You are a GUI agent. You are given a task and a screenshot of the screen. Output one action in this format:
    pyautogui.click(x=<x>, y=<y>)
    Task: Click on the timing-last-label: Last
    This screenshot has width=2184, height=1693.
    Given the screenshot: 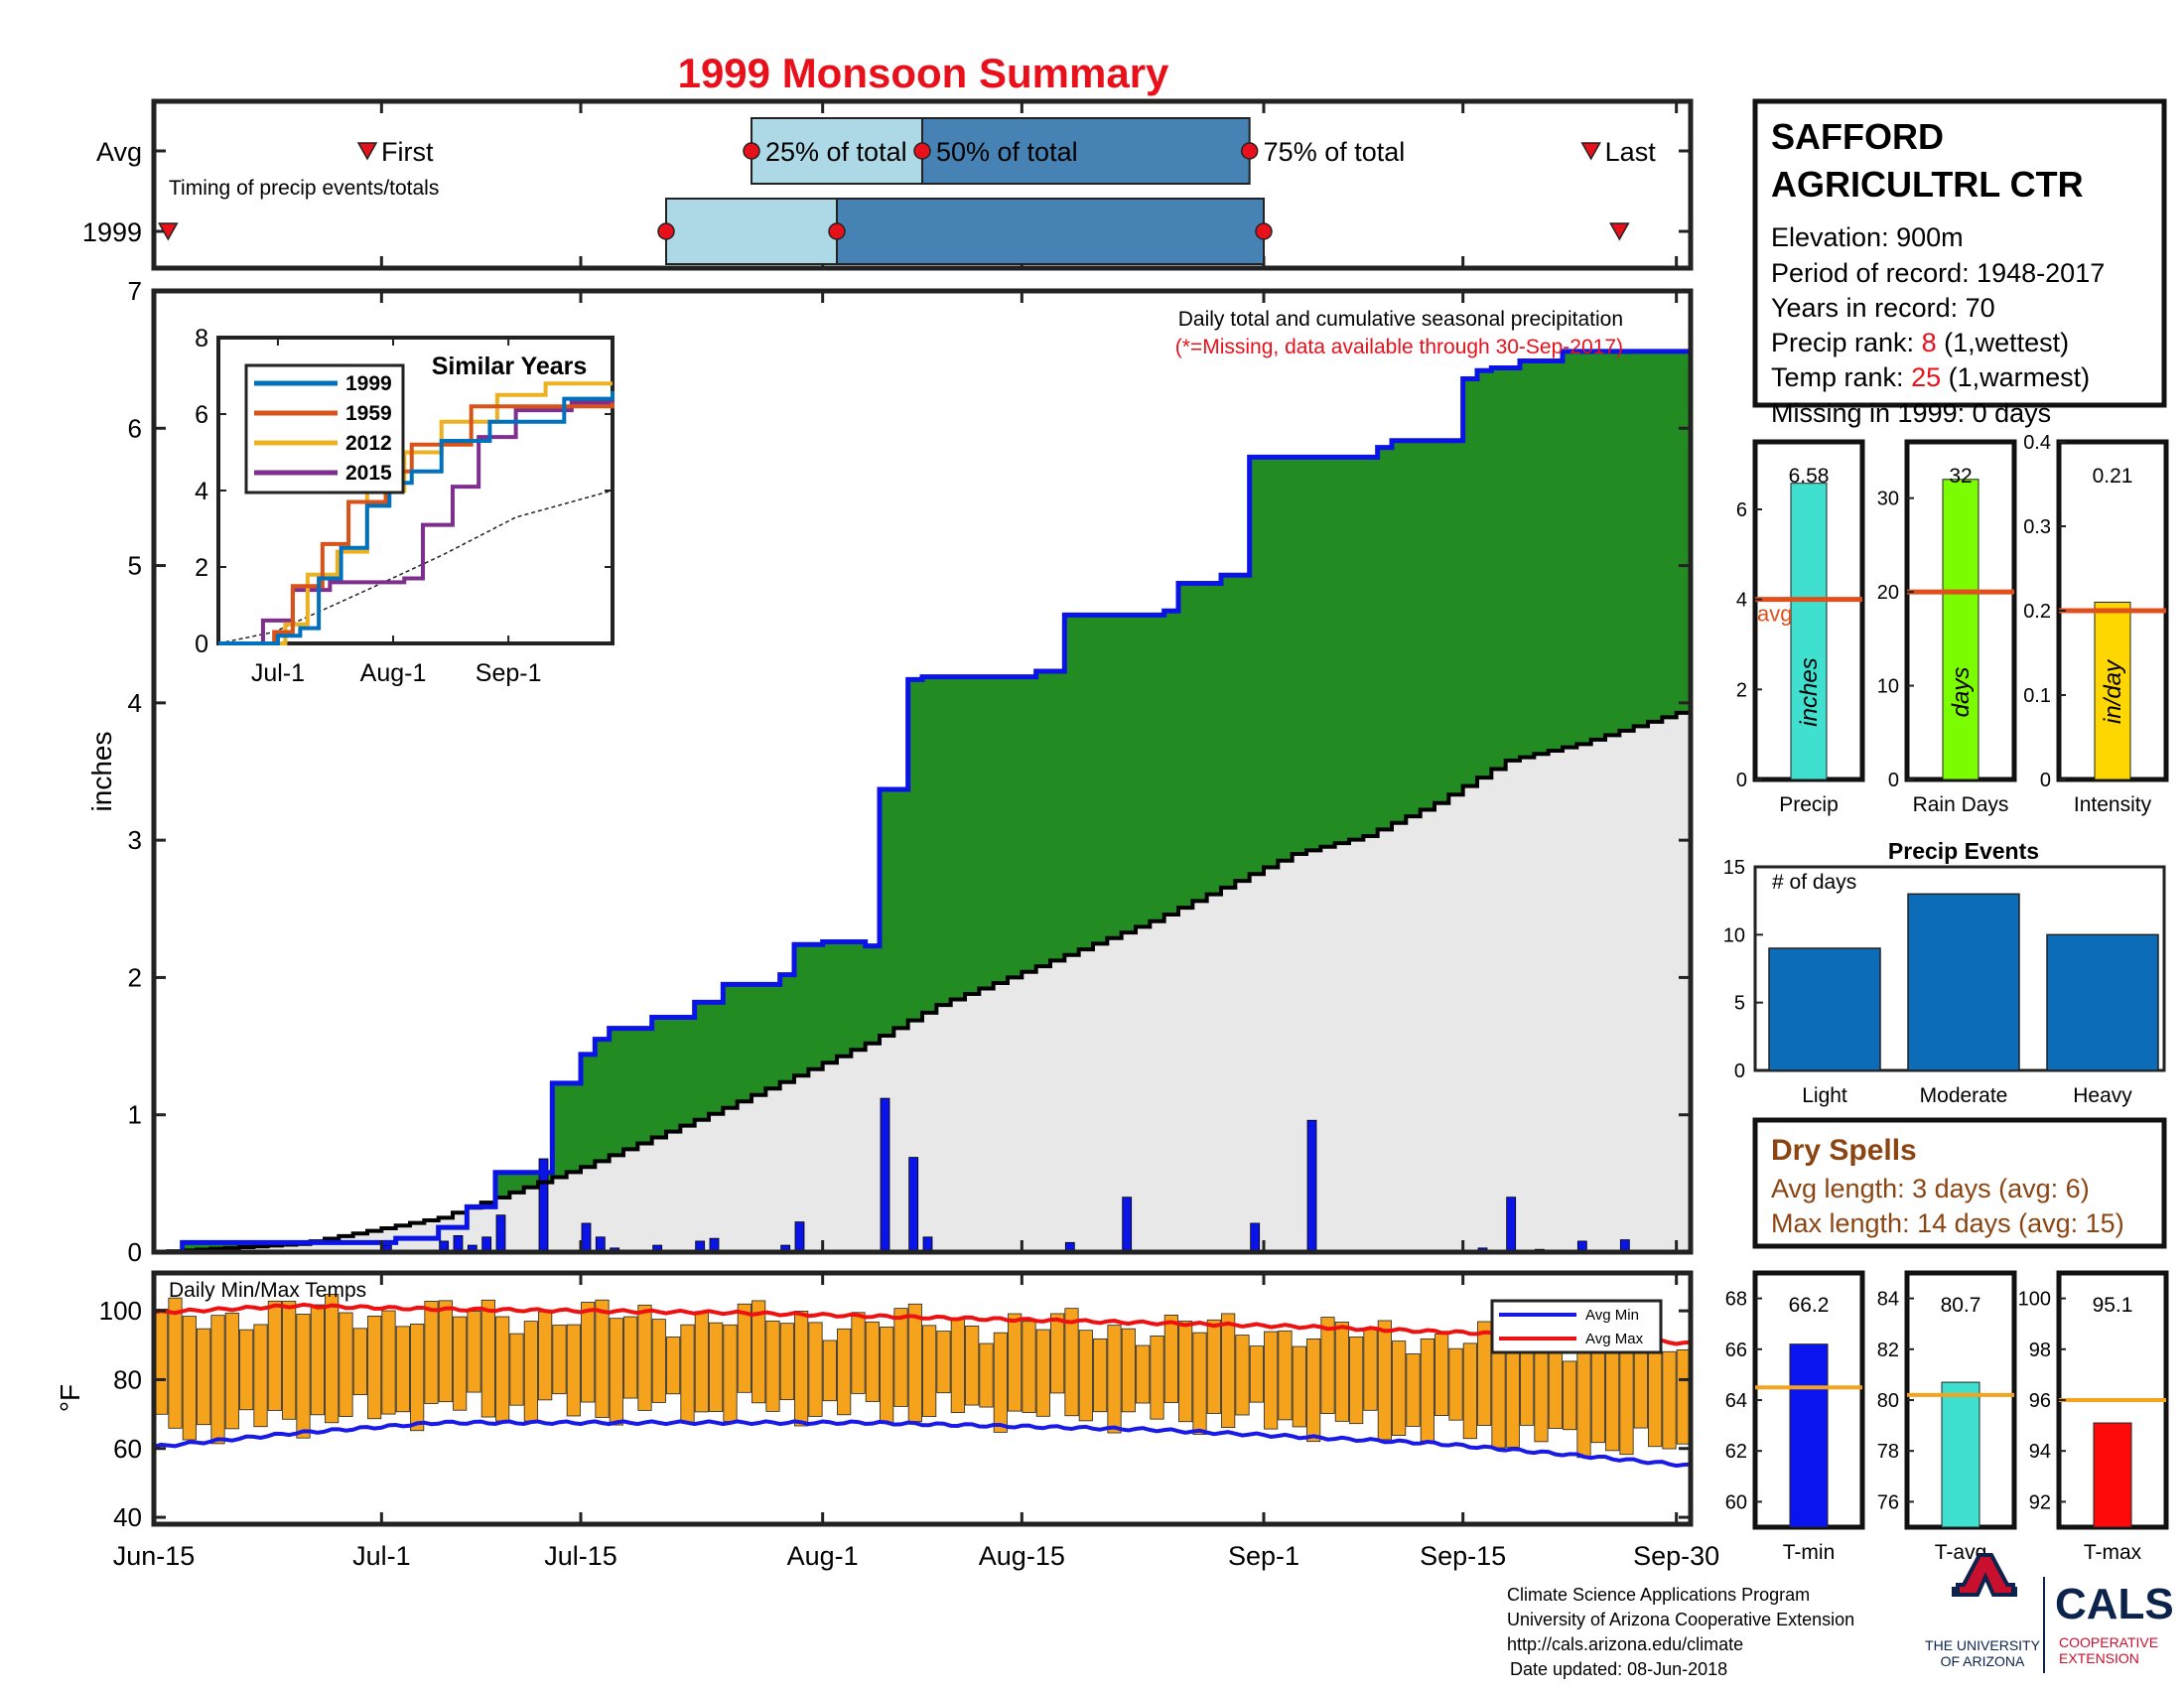 What is the action you would take?
    pyautogui.click(x=1631, y=152)
    